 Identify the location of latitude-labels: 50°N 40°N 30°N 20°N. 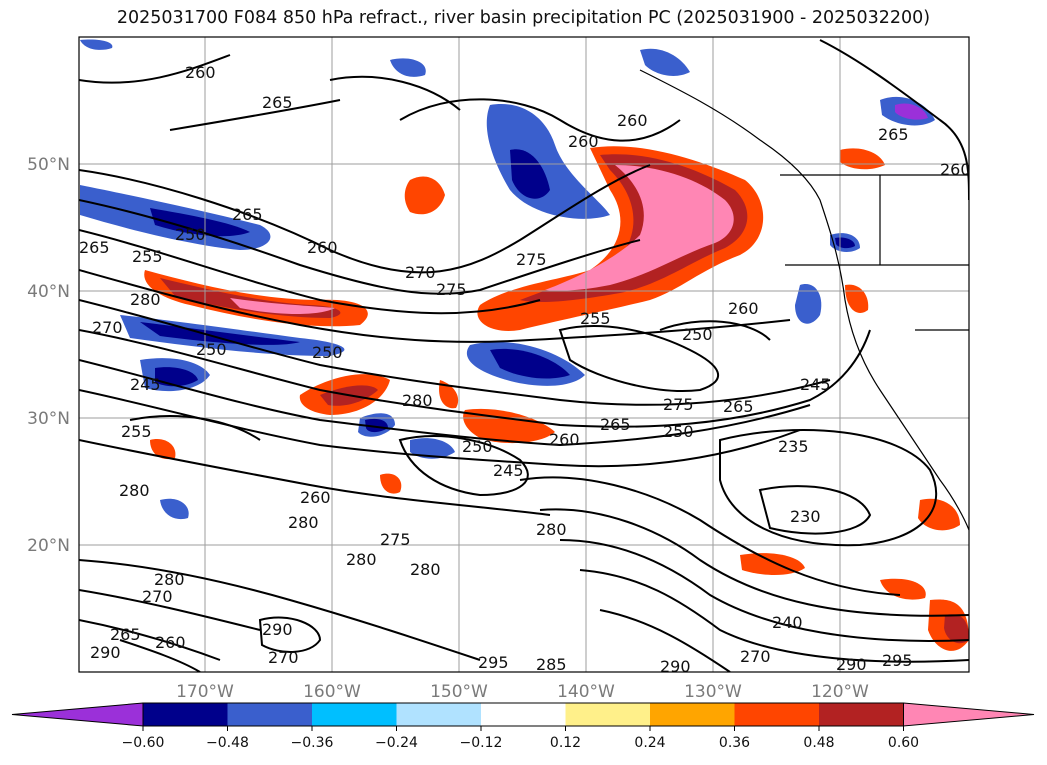
(48, 355).